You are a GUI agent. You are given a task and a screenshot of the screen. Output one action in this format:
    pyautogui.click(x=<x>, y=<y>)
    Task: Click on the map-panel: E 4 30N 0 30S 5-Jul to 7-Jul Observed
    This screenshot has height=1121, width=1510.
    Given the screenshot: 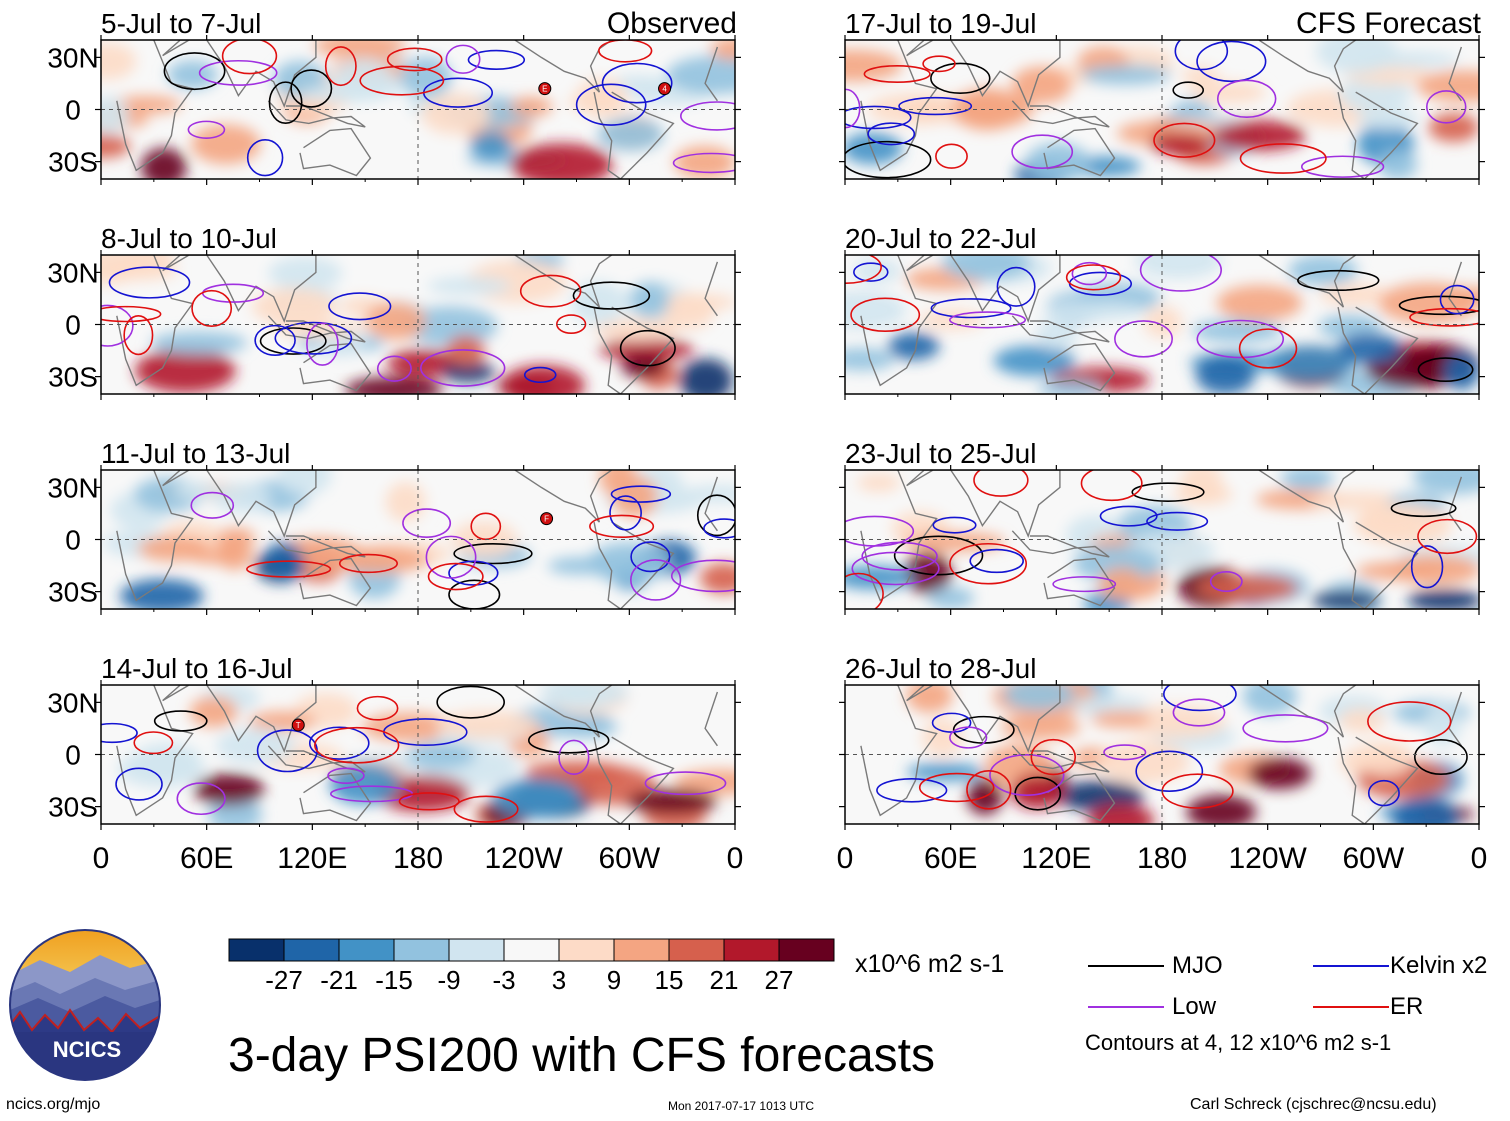 What is the action you would take?
    pyautogui.click(x=394, y=96)
    